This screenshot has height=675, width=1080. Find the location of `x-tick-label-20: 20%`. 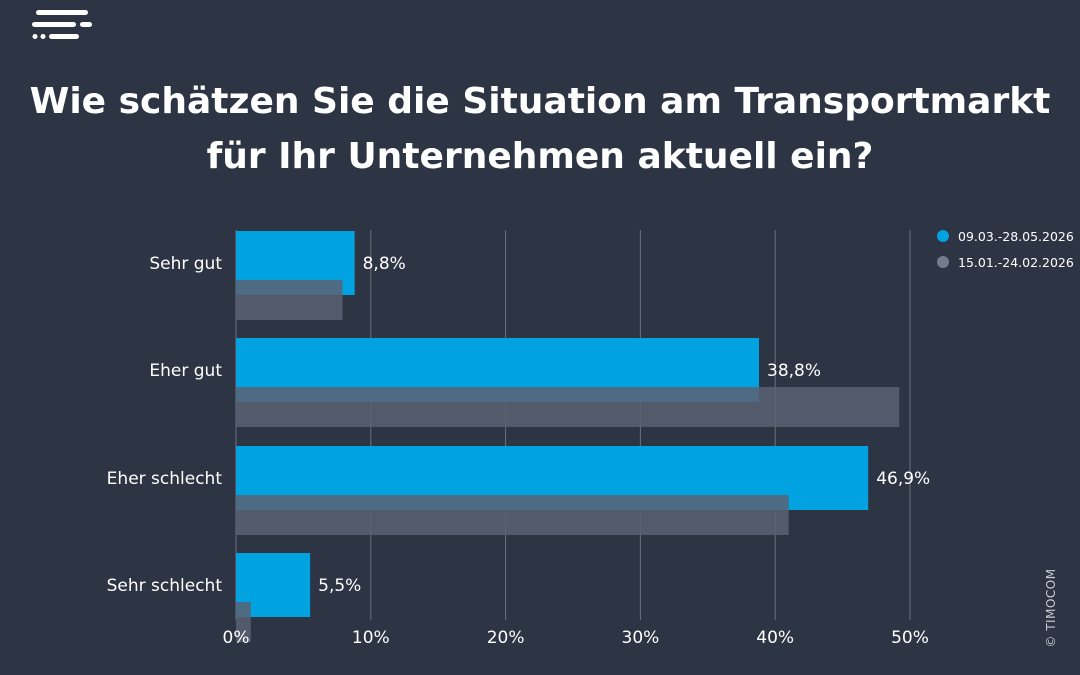

x-tick-label-20: 20% is located at coordinates (506, 638).